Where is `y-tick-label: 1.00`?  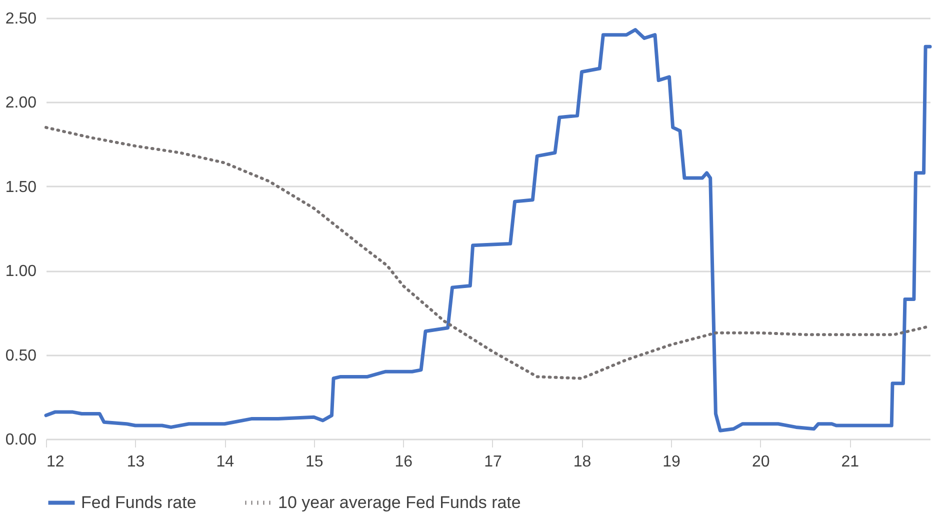
y-tick-label: 1.00 is located at coordinates (21, 271).